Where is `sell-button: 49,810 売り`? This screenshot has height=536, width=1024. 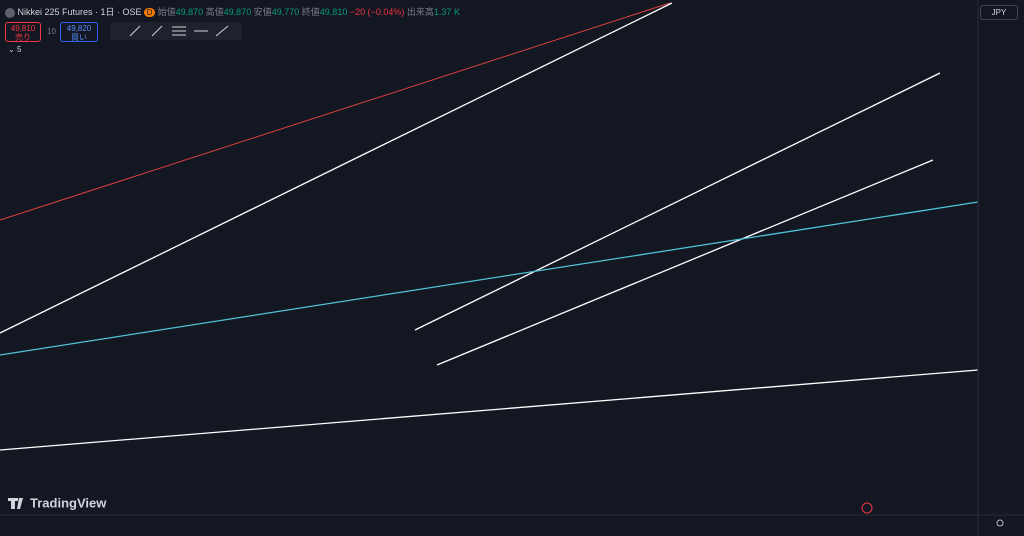
sell-button: 49,810 売り is located at coordinates (23, 32).